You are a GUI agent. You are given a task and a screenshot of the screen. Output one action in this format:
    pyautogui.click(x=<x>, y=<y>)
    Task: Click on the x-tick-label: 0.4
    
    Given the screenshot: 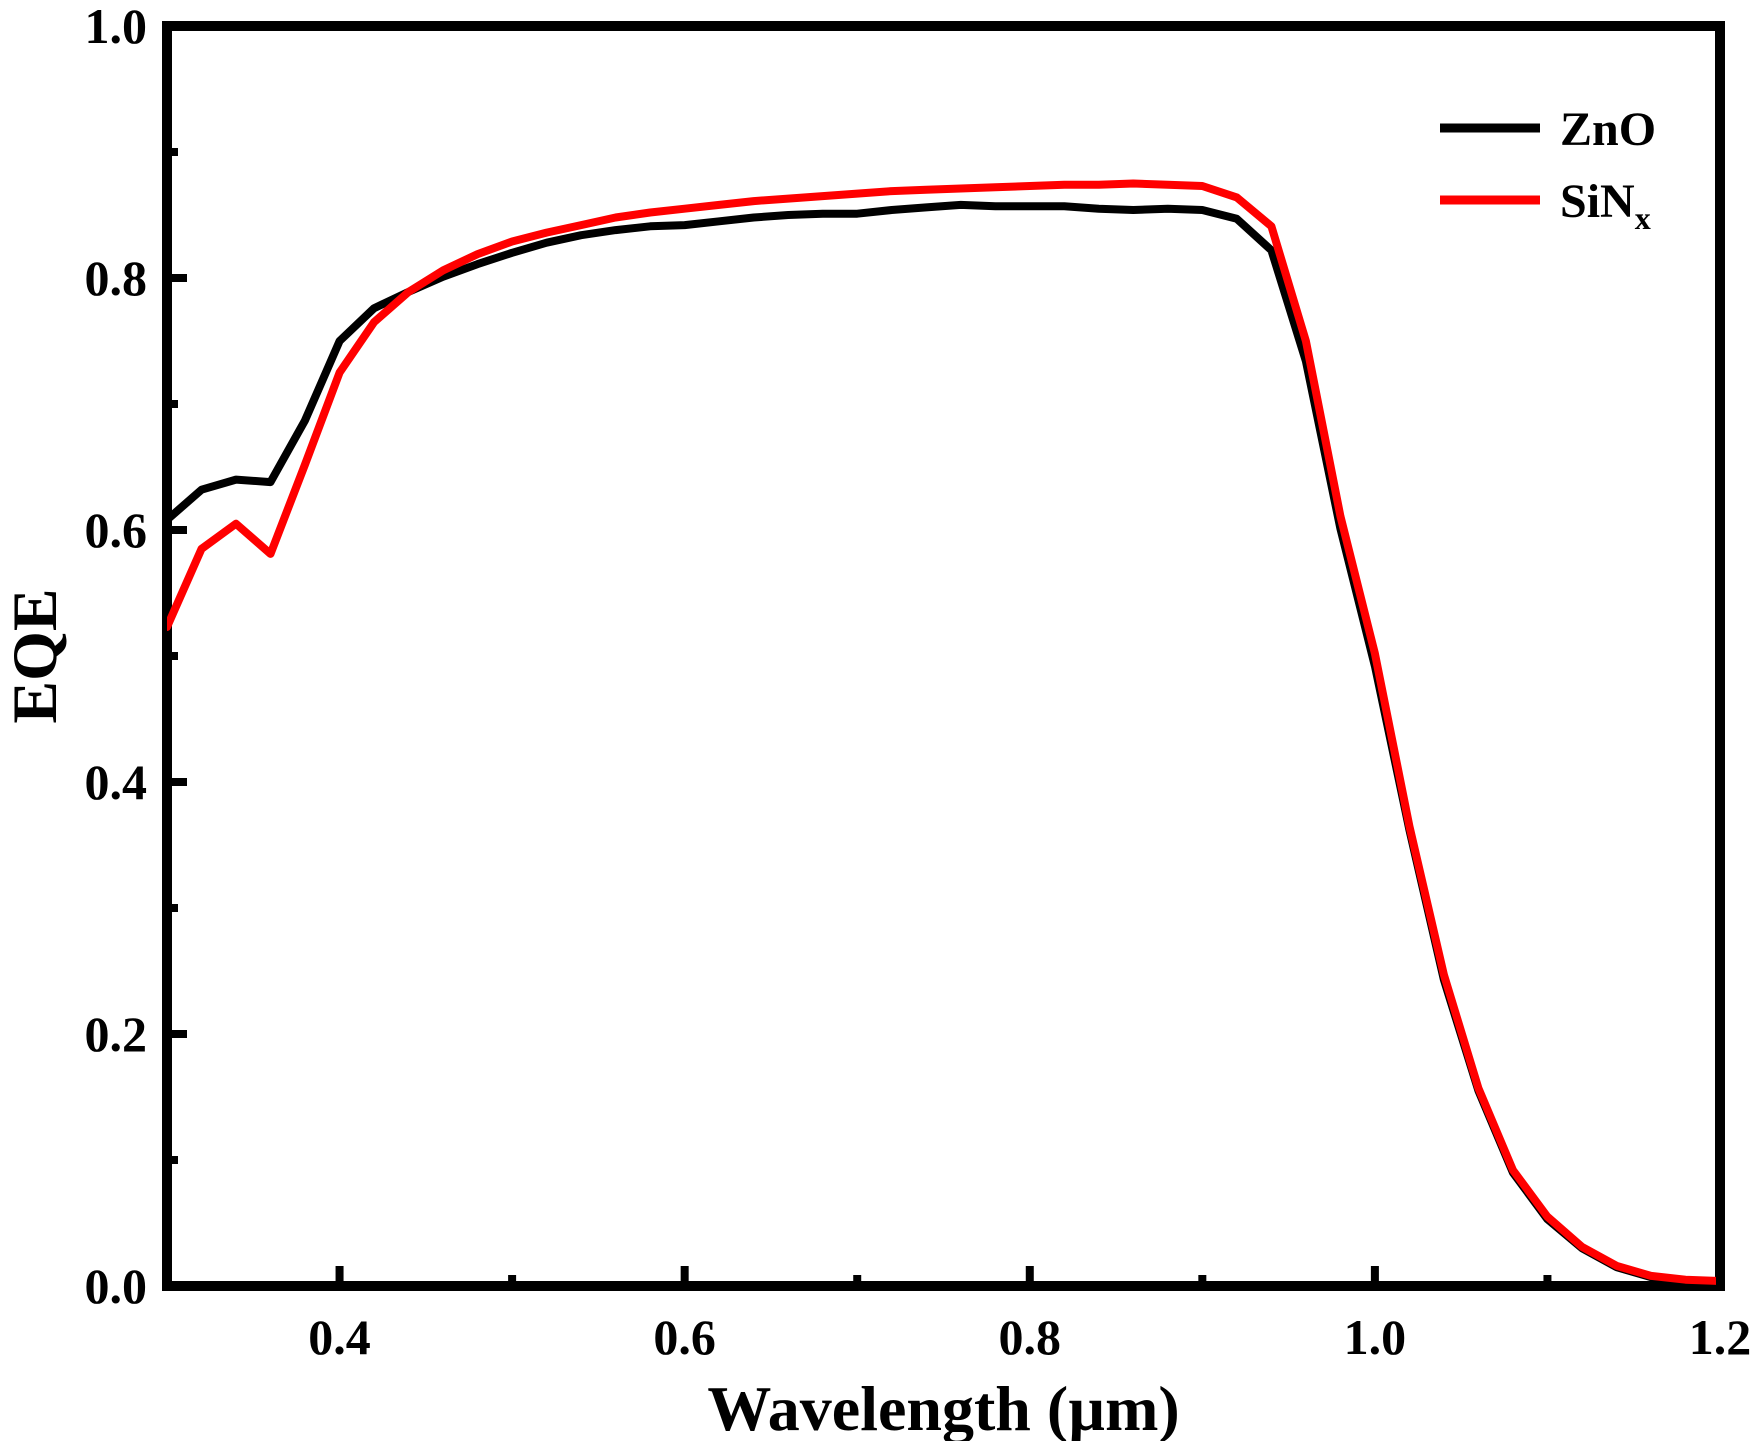 What is the action you would take?
    pyautogui.click(x=339, y=1337)
    